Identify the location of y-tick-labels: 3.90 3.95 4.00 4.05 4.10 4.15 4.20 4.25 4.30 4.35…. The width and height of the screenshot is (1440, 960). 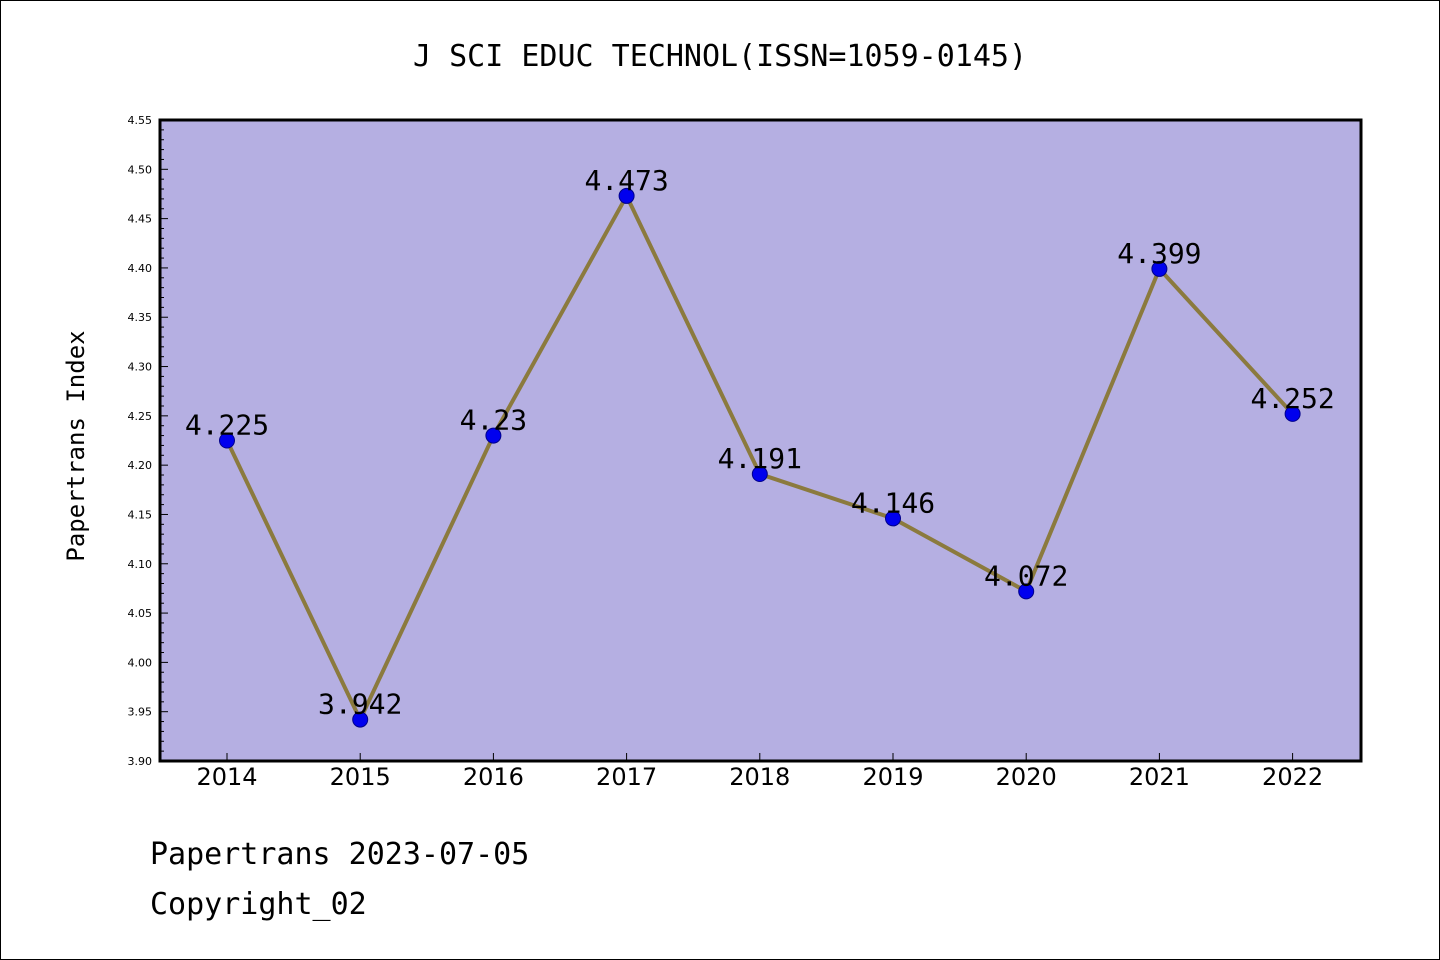
(140, 441).